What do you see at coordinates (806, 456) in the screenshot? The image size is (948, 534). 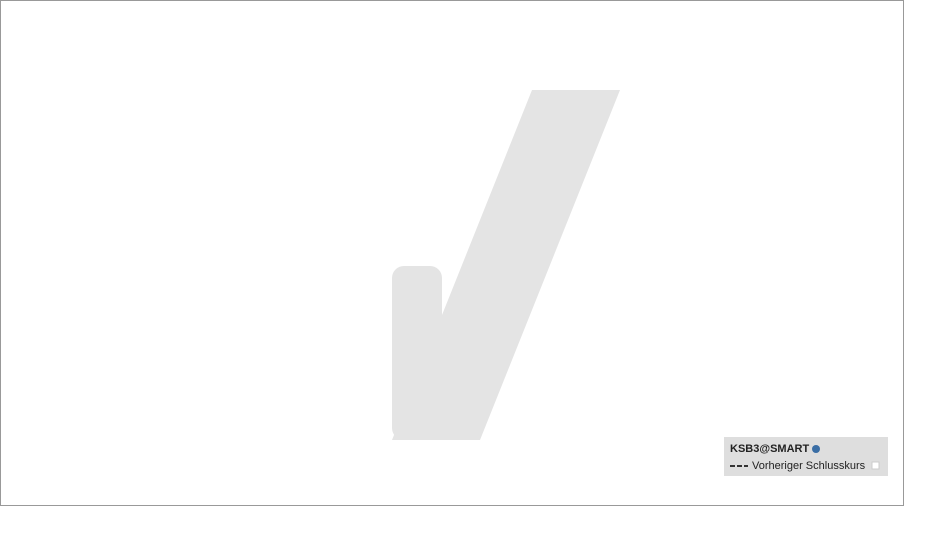 I see `legend-box` at bounding box center [806, 456].